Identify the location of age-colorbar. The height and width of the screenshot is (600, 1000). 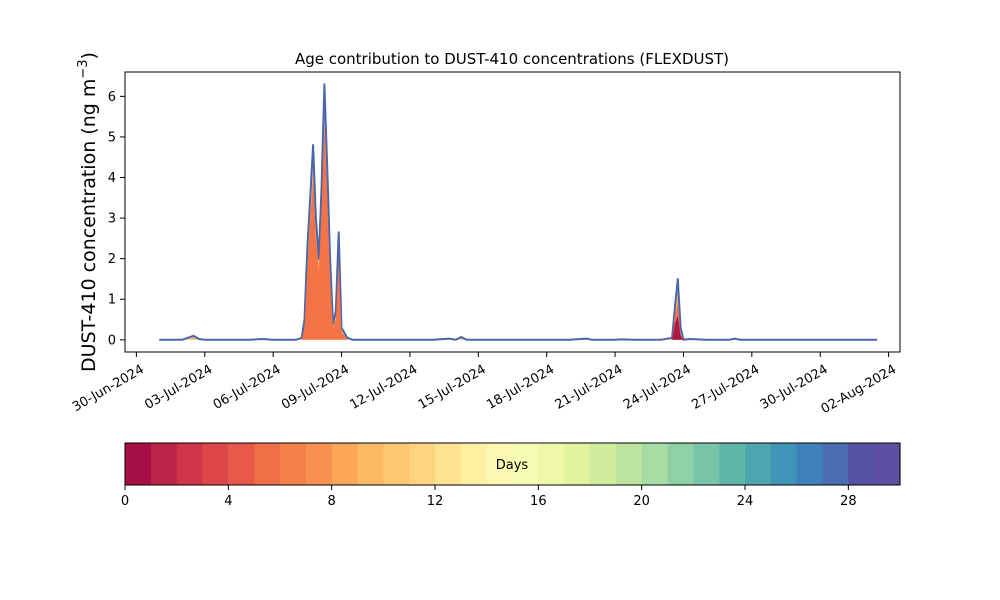
(513, 464).